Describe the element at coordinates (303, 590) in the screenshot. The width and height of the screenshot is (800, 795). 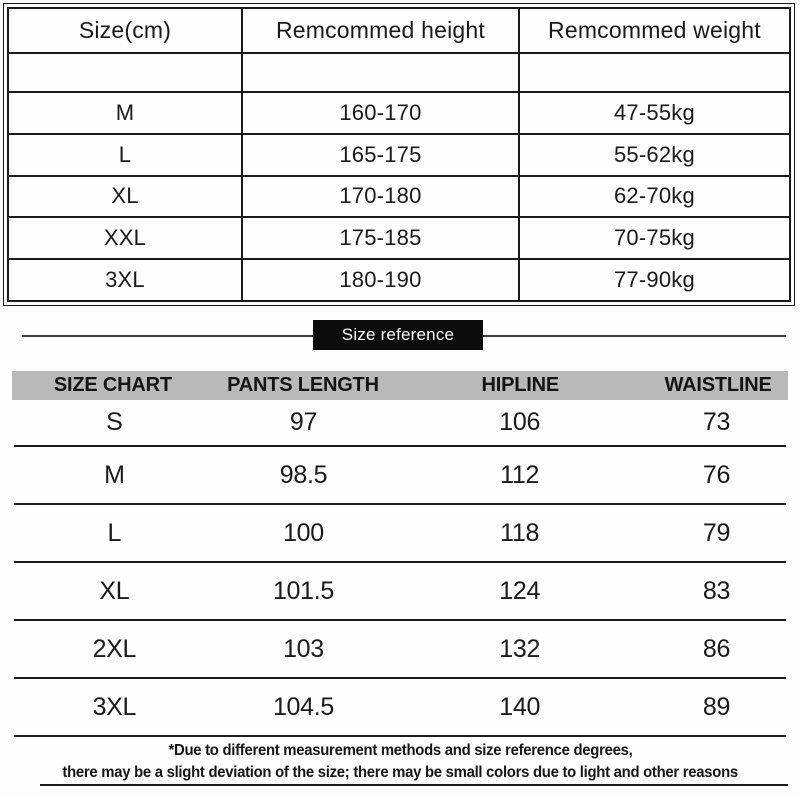
I see `pants-length-cell: 101.5` at that location.